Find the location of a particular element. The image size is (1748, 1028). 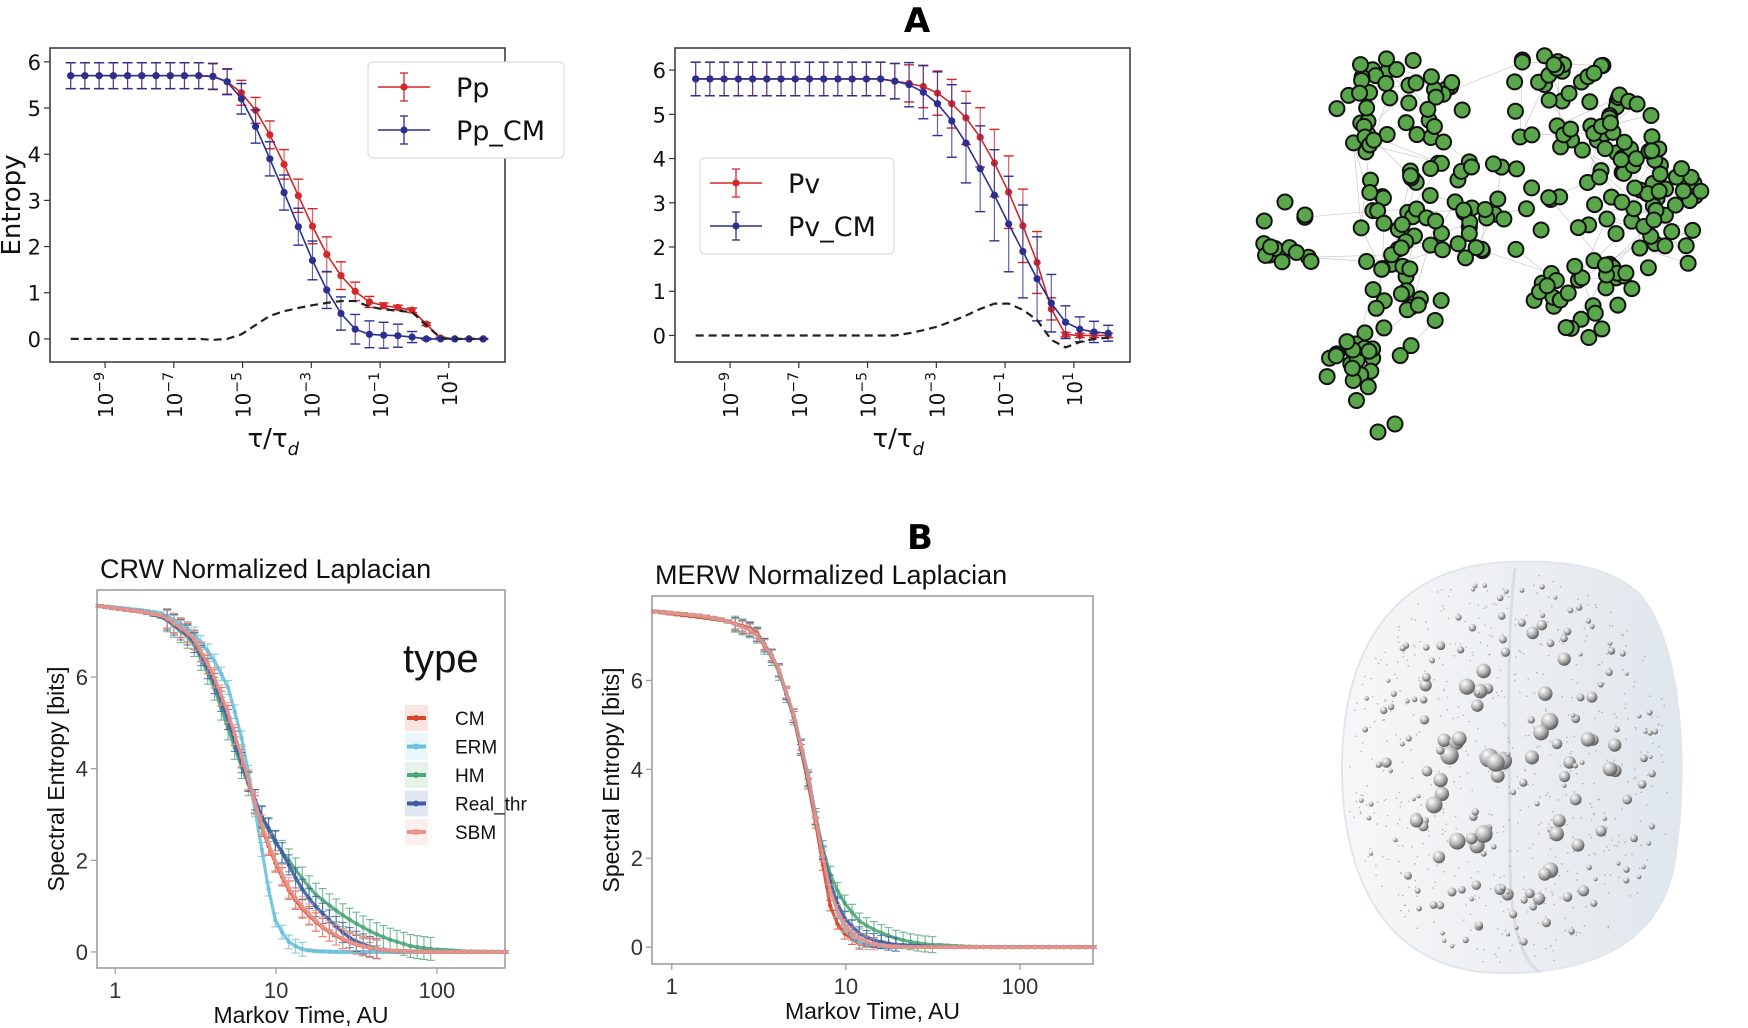

y-tick-label: 6 is located at coordinates (659, 71).